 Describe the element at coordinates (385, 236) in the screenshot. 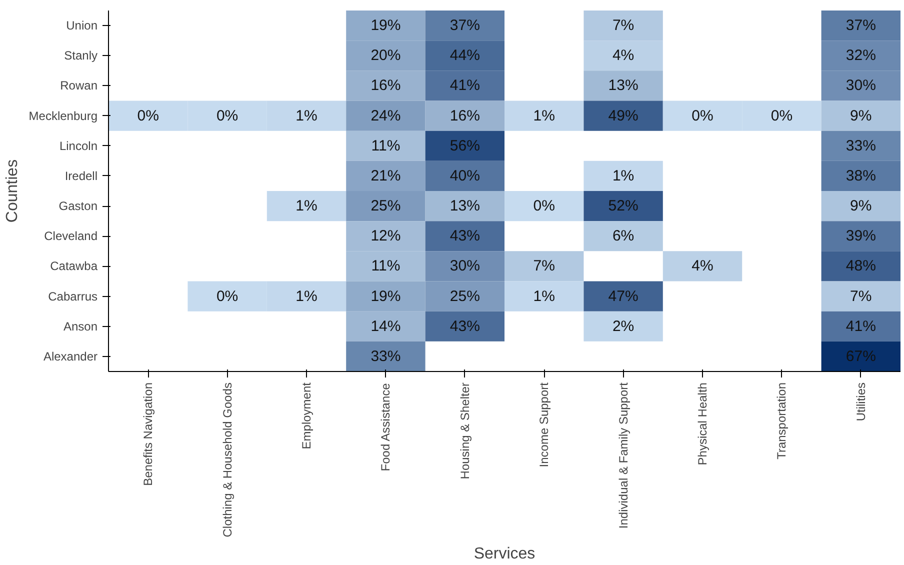

I see `data-label: 12%` at that location.